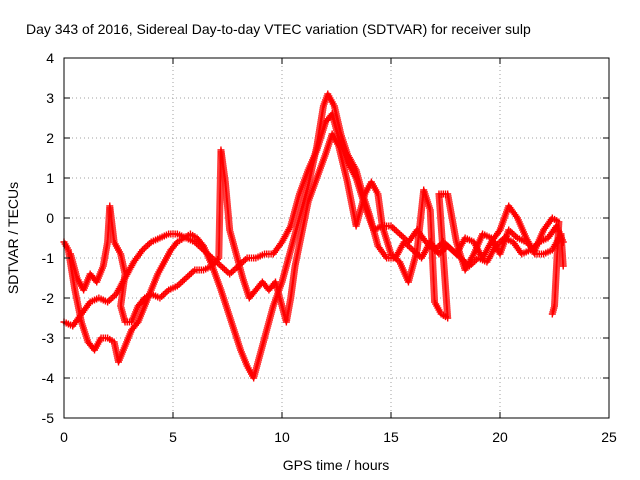 The height and width of the screenshot is (480, 640). I want to click on x-tick-label: 5, so click(173, 437).